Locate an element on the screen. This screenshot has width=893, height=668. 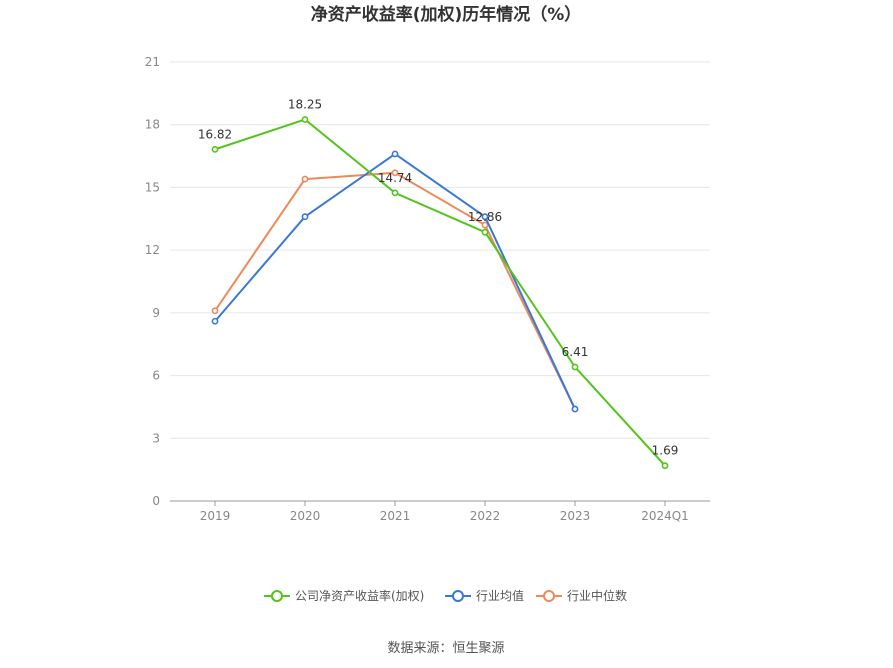
x-tick-label: 2024Q1 is located at coordinates (665, 516).